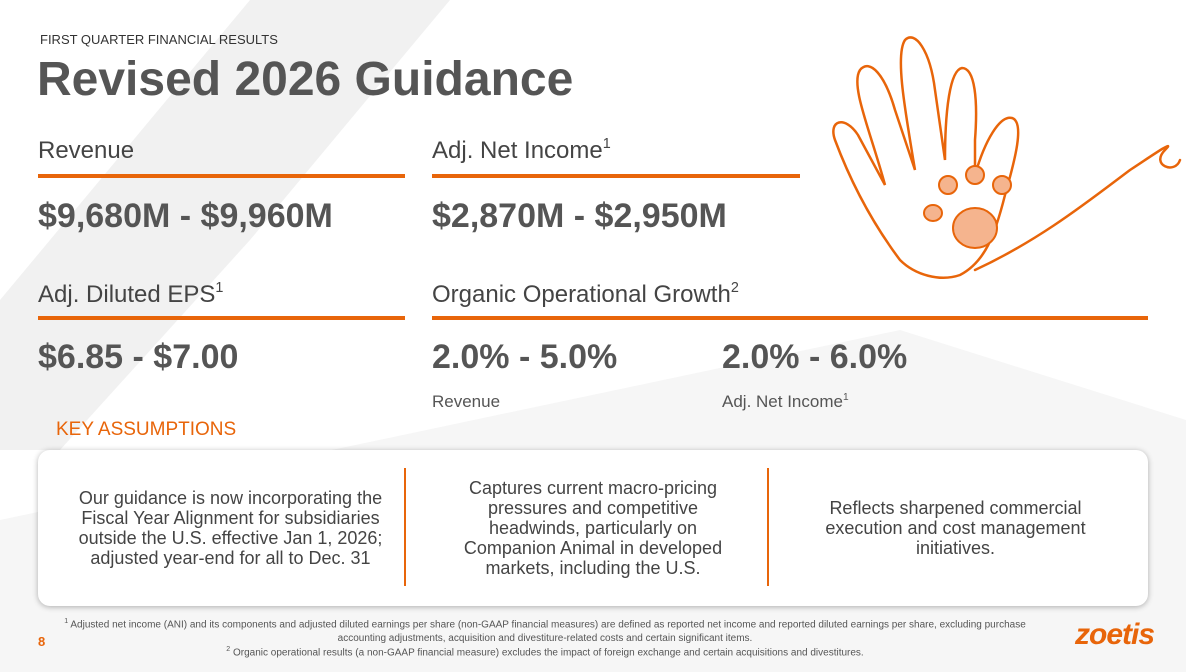 The height and width of the screenshot is (672, 1186). I want to click on footnote-ref: 2, so click(734, 287).